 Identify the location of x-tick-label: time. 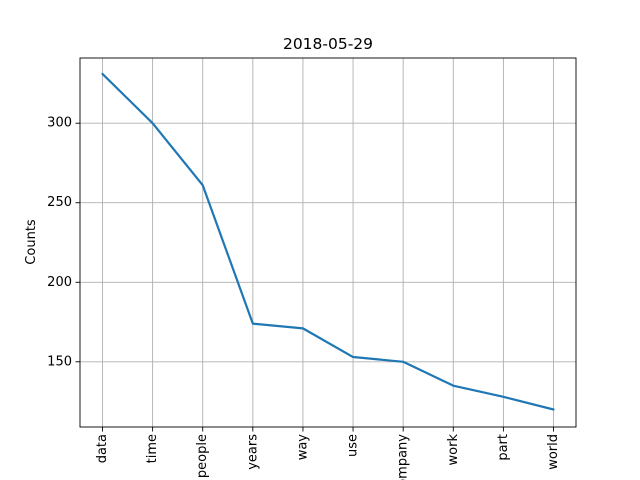
(152, 448).